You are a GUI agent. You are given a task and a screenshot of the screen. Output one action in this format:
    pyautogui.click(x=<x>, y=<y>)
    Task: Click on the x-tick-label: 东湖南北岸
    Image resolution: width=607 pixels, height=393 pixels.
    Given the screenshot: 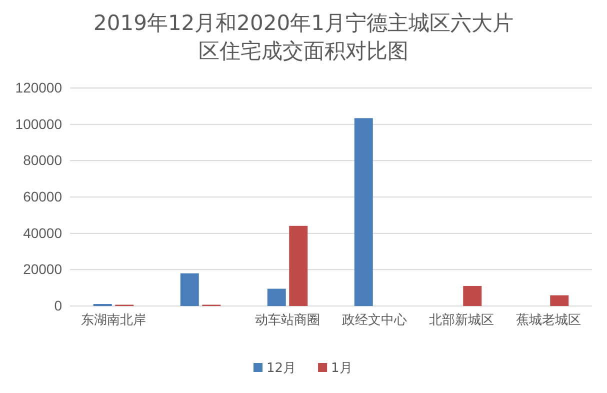 What is the action you would take?
    pyautogui.click(x=113, y=320)
    